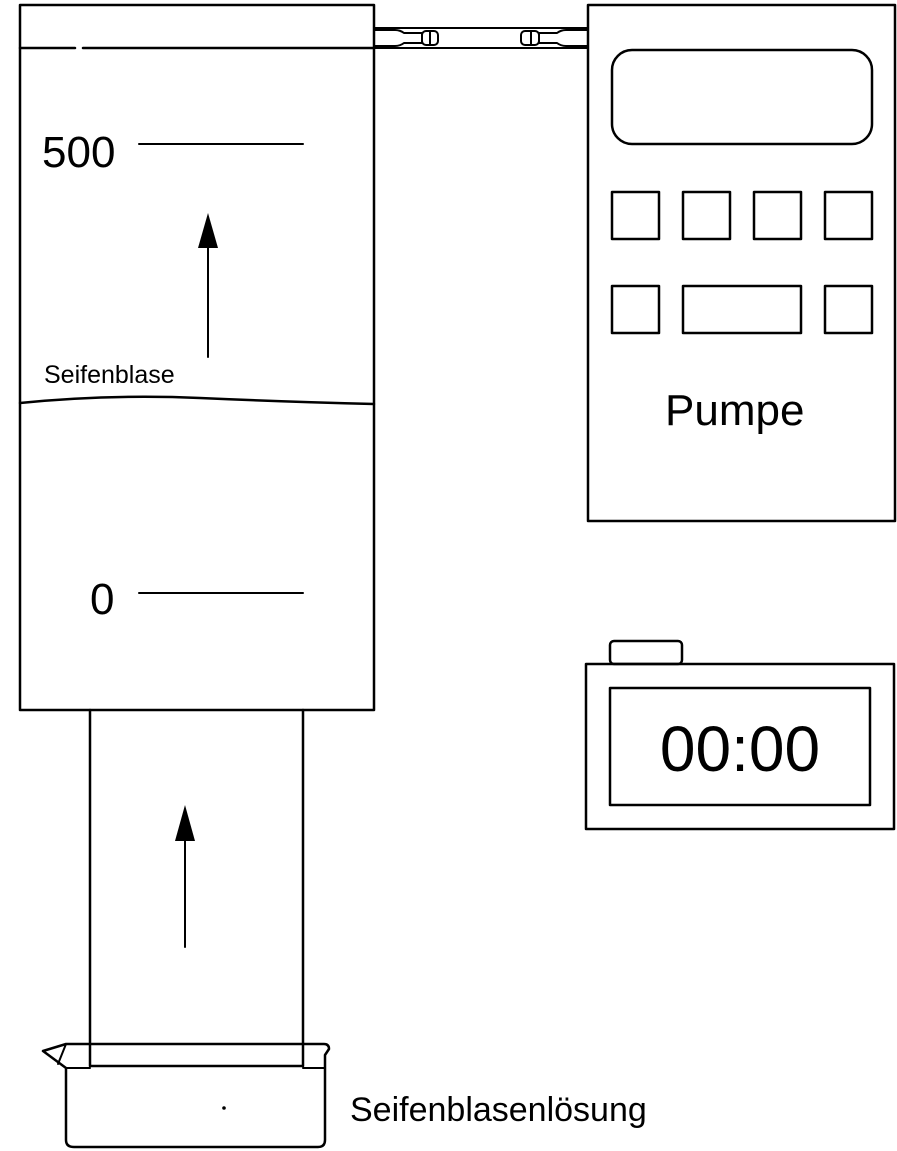 This screenshot has width=897, height=1151. Describe the element at coordinates (734, 410) in the screenshot. I see `pump-label: Pumpe` at that location.